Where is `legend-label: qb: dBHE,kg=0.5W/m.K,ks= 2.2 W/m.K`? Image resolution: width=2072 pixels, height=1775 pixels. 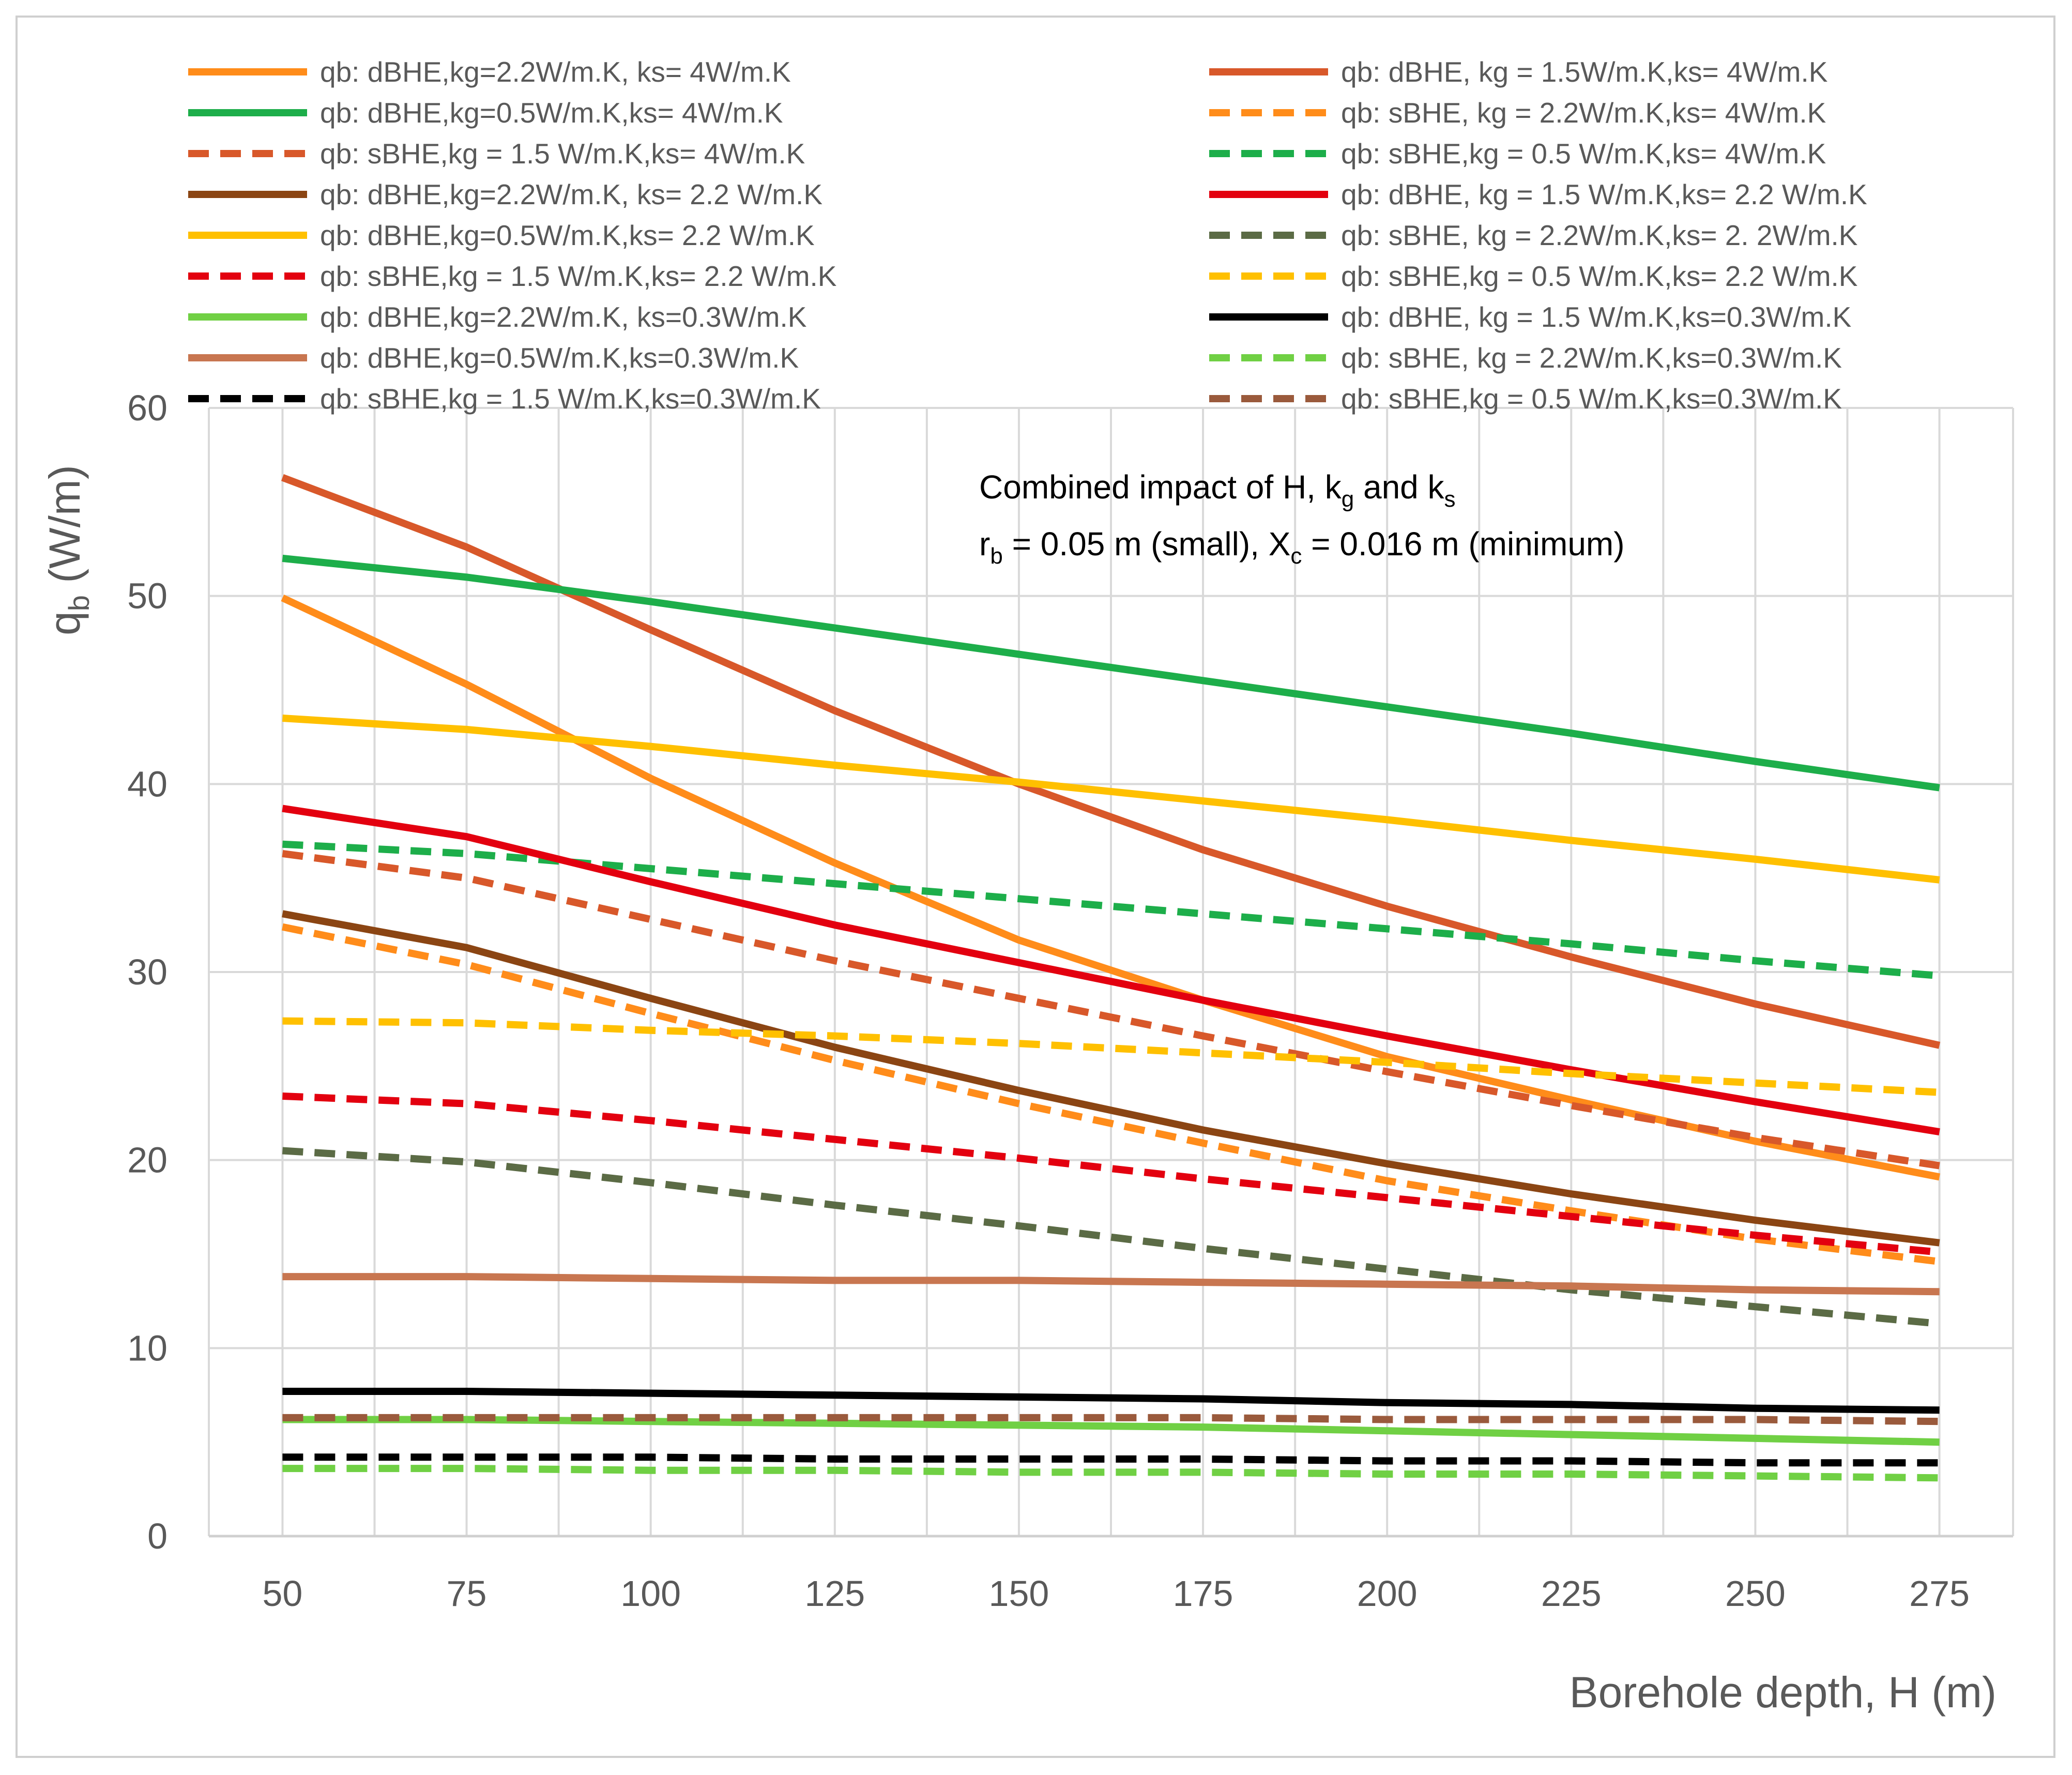 legend-label: qb: dBHE,kg=0.5W/m.K,ks= 2.2 W/m.K is located at coordinates (567, 235).